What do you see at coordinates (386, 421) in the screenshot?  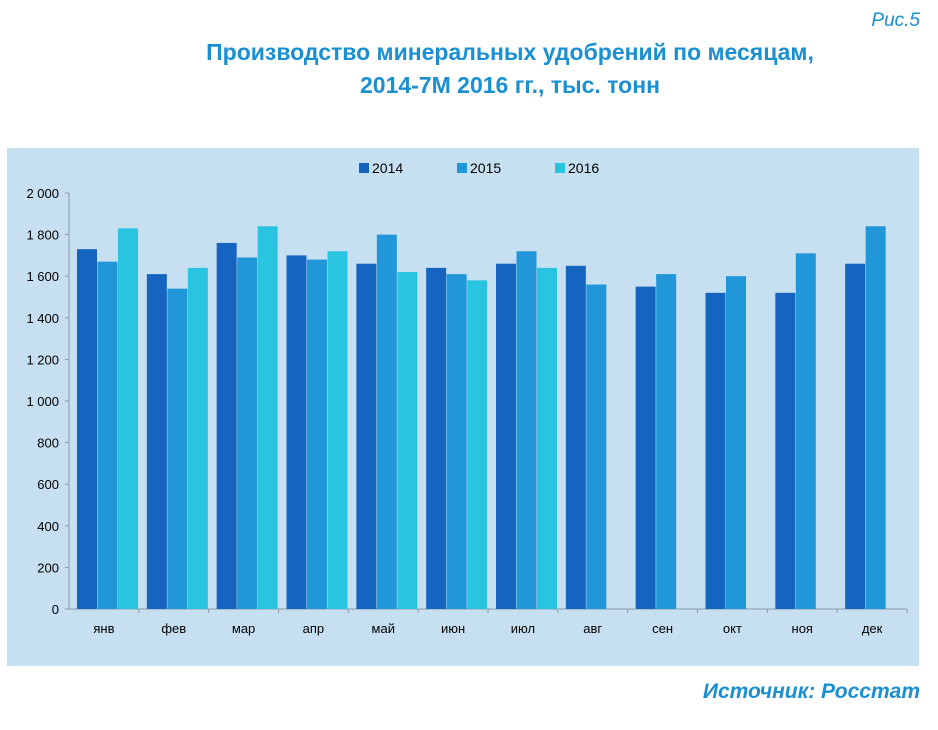 I see `bar-2015-май` at bounding box center [386, 421].